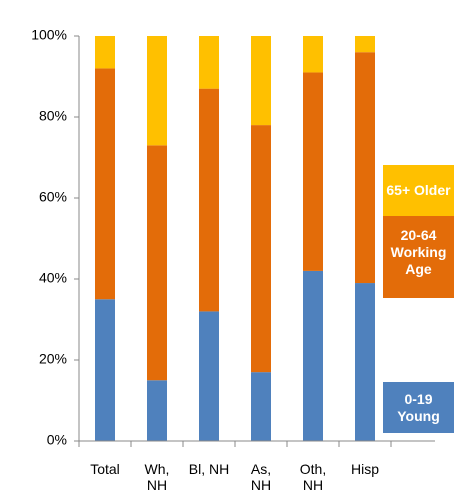 The width and height of the screenshot is (454, 503). What do you see at coordinates (53, 278) in the screenshot?
I see `y-tick-label: 40%` at bounding box center [53, 278].